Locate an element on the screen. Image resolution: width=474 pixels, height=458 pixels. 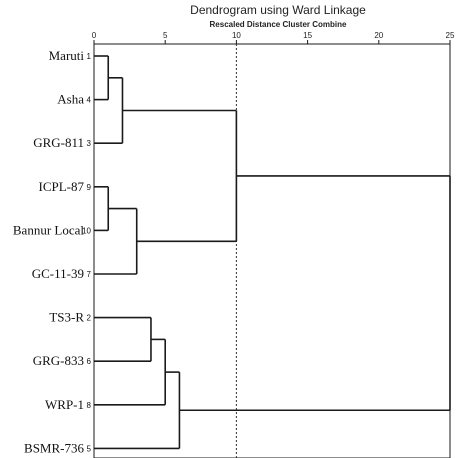
leaf-case-number: 8 is located at coordinates (89, 405).